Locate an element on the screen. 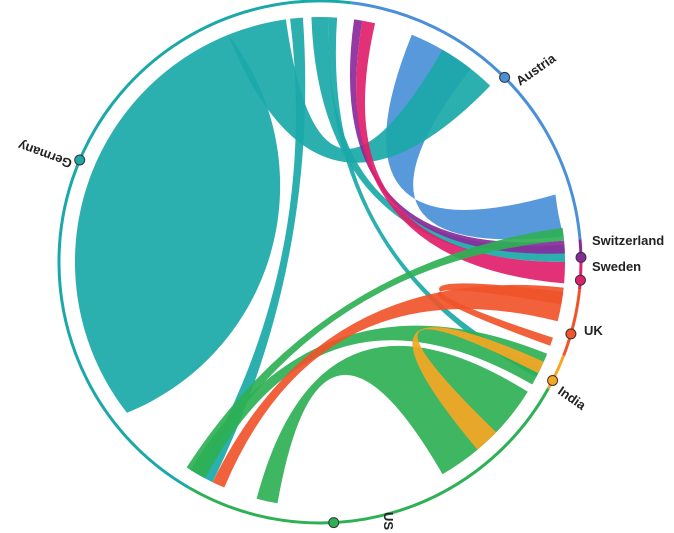 This screenshot has width=674, height=533. node-marker-uk is located at coordinates (571, 334).